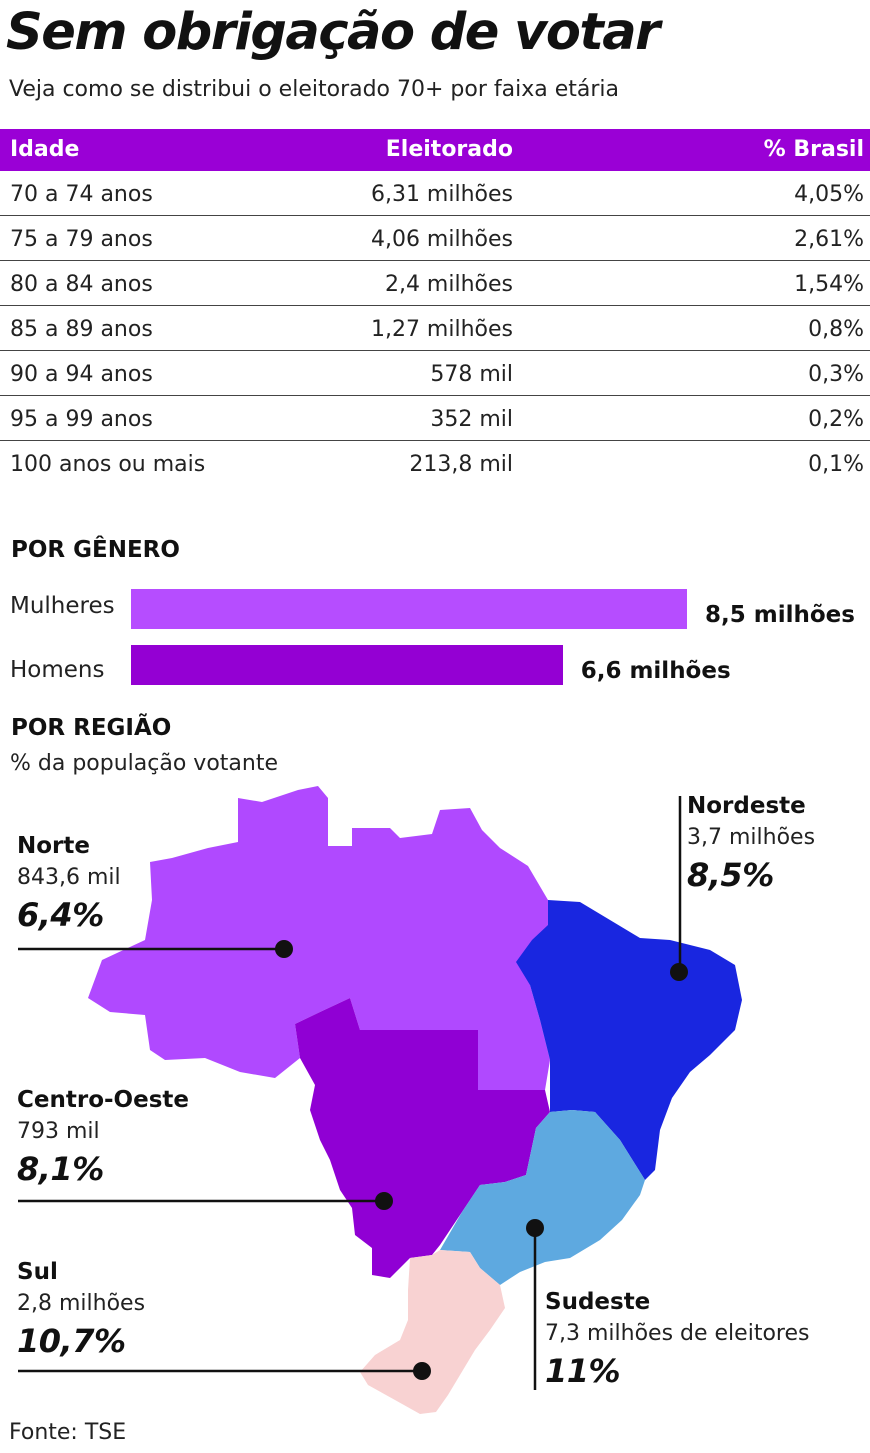  What do you see at coordinates (62, 606) in the screenshot?
I see `gender-label-mulheres: Mulheres` at bounding box center [62, 606].